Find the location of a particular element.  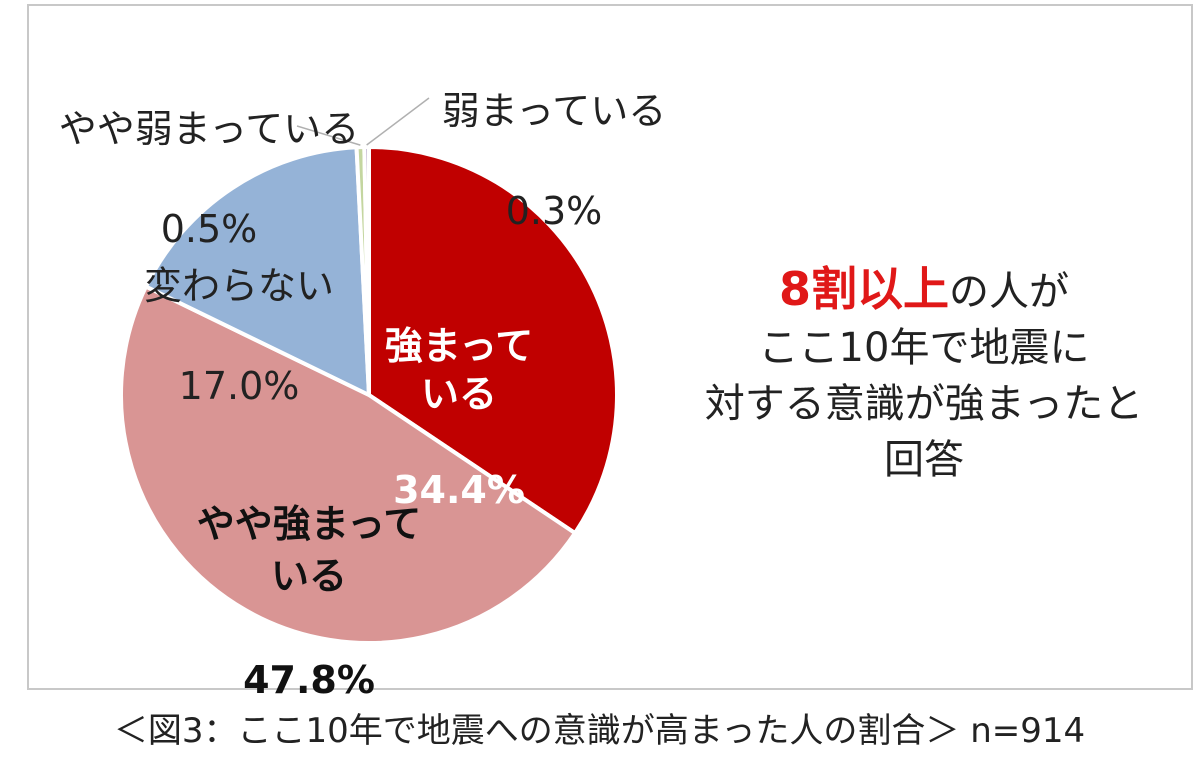

annotation-line-4: 回答 is located at coordinates (924, 460).